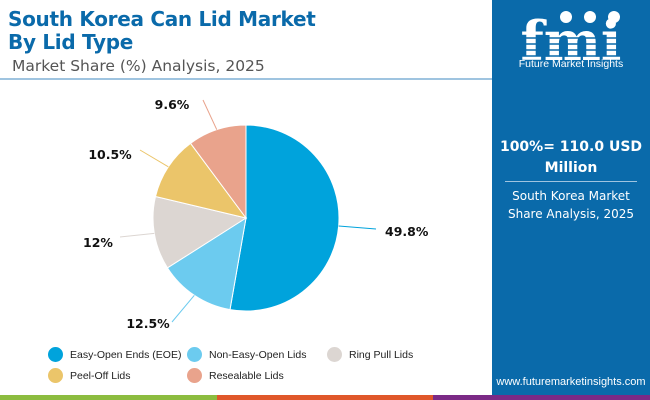 This screenshot has height=400, width=650. What do you see at coordinates (571, 181) in the screenshot?
I see `panel-divider` at bounding box center [571, 181].